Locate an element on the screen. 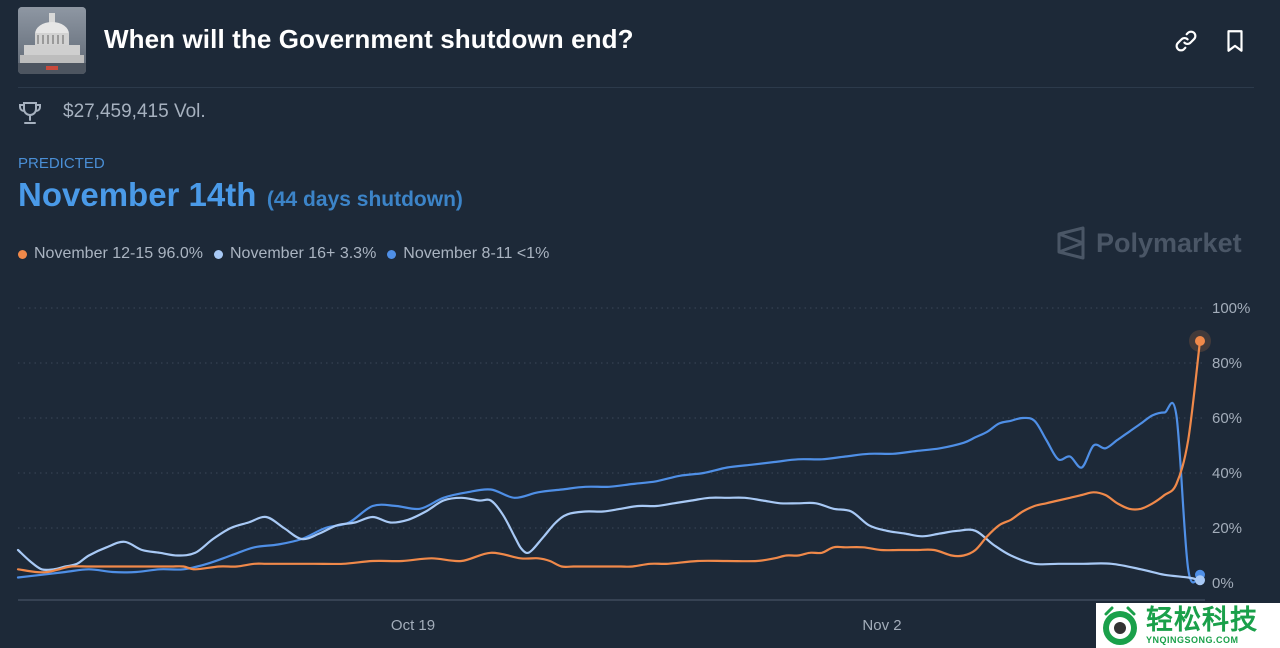  legend-item-nov-8-11: November 8-11 <1% is located at coordinates (468, 254).